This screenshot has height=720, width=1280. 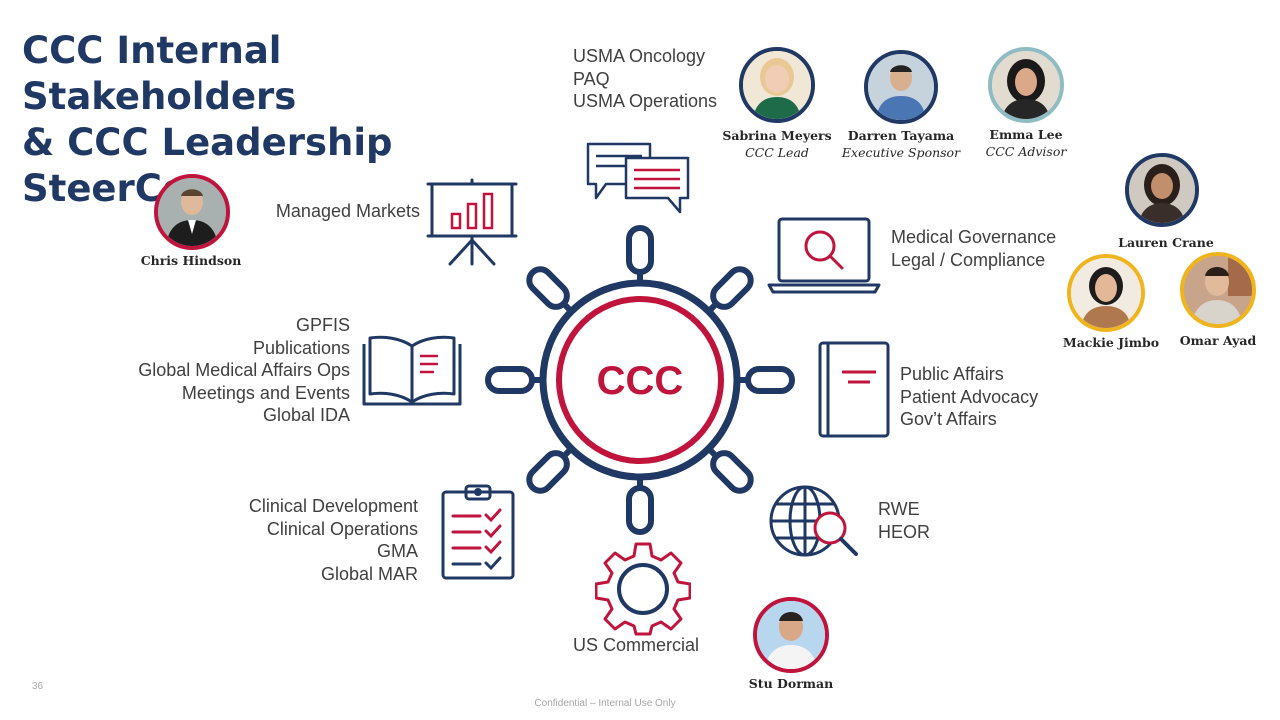 What do you see at coordinates (1218, 340) in the screenshot?
I see `person-name: Omar Ayad` at bounding box center [1218, 340].